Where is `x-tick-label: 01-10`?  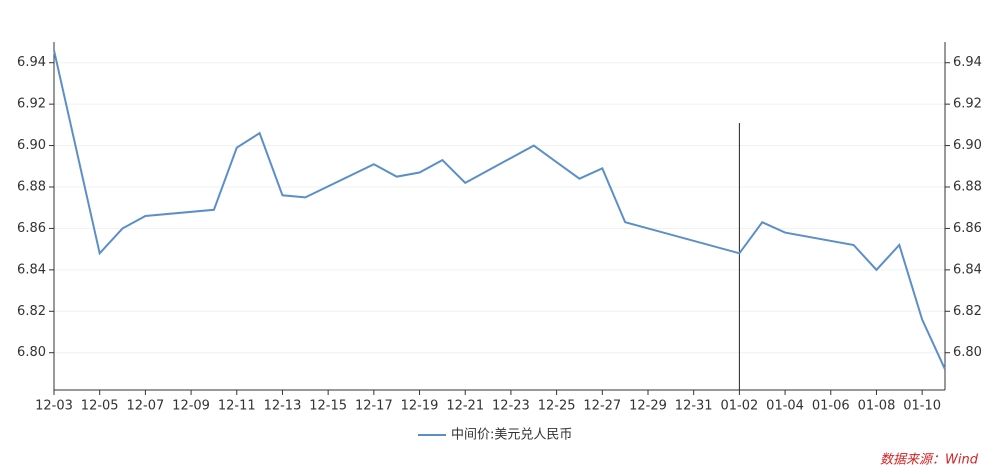
x-tick-label: 01-10 is located at coordinates (922, 406).